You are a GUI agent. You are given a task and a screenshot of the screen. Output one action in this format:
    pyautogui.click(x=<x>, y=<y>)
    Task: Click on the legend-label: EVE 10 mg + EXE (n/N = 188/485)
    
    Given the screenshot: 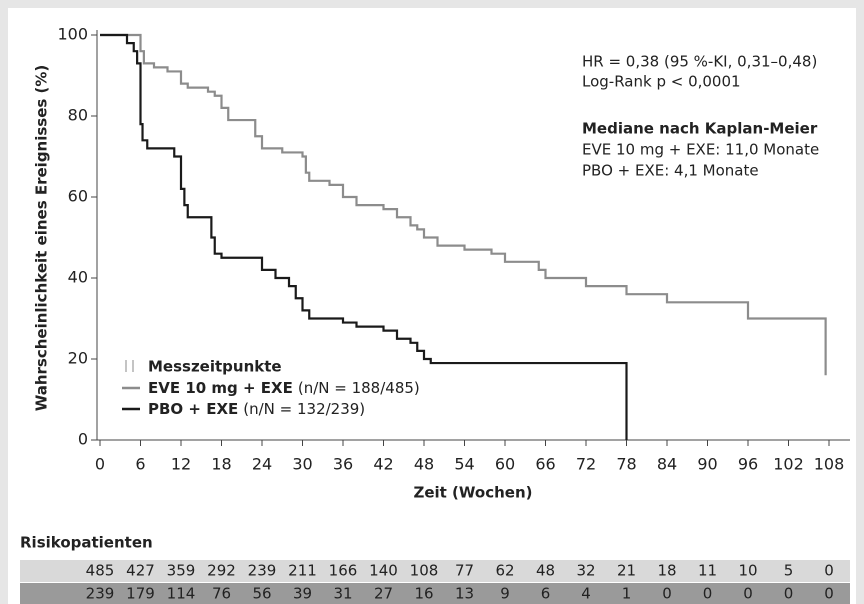 What is the action you would take?
    pyautogui.click(x=284, y=388)
    